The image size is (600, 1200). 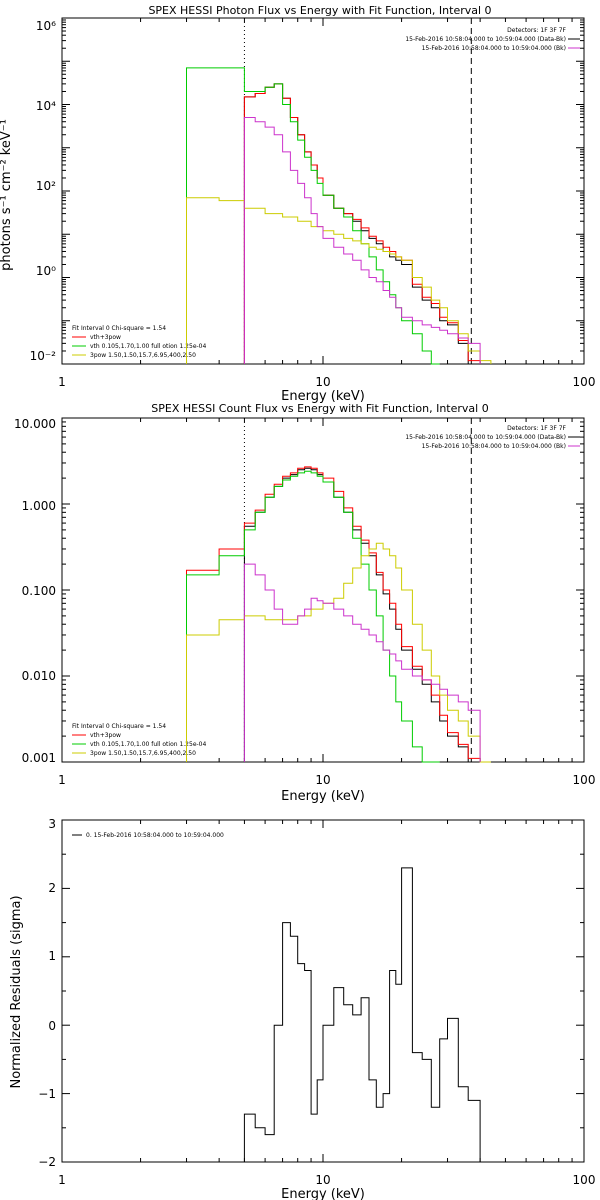 I want to click on y-tick-label: 2, so click(x=52, y=888).